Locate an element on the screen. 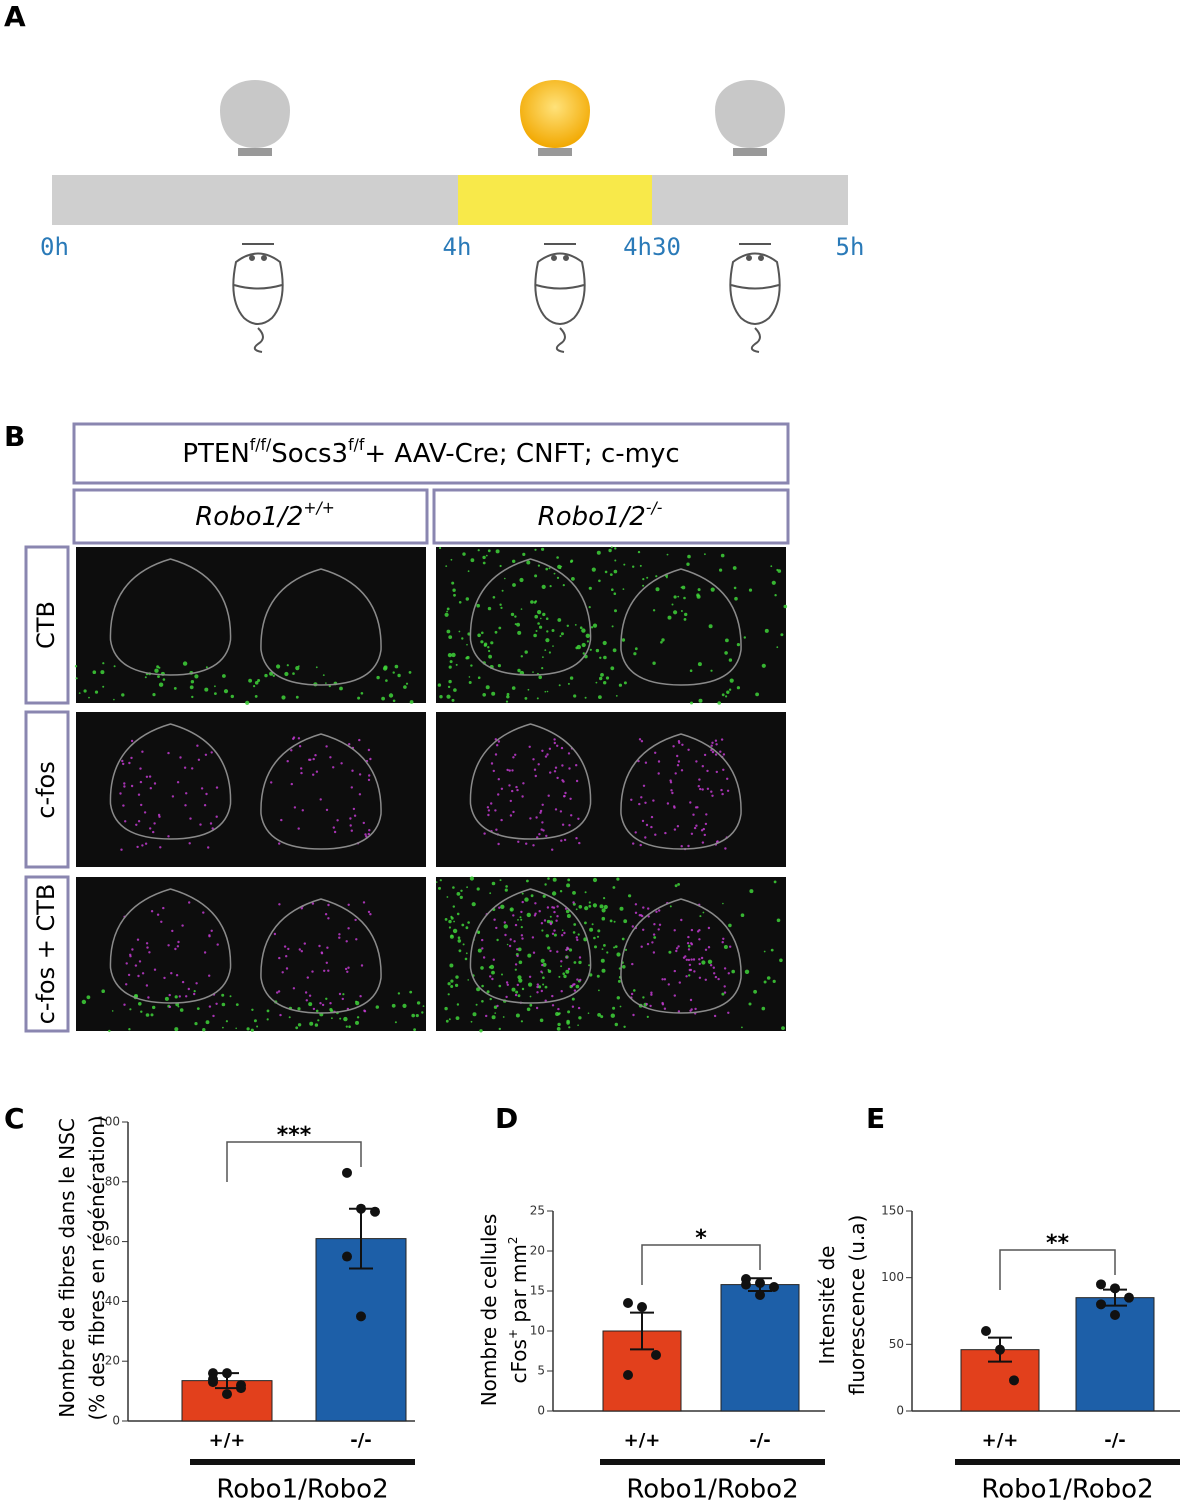  significance-label: * is located at coordinates (701, 1238).